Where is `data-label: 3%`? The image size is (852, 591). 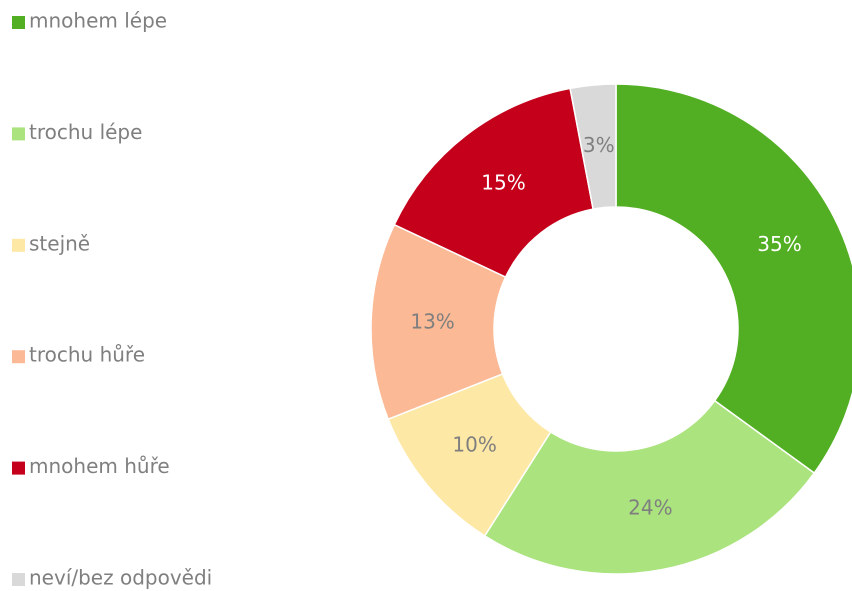
data-label: 3% is located at coordinates (599, 145).